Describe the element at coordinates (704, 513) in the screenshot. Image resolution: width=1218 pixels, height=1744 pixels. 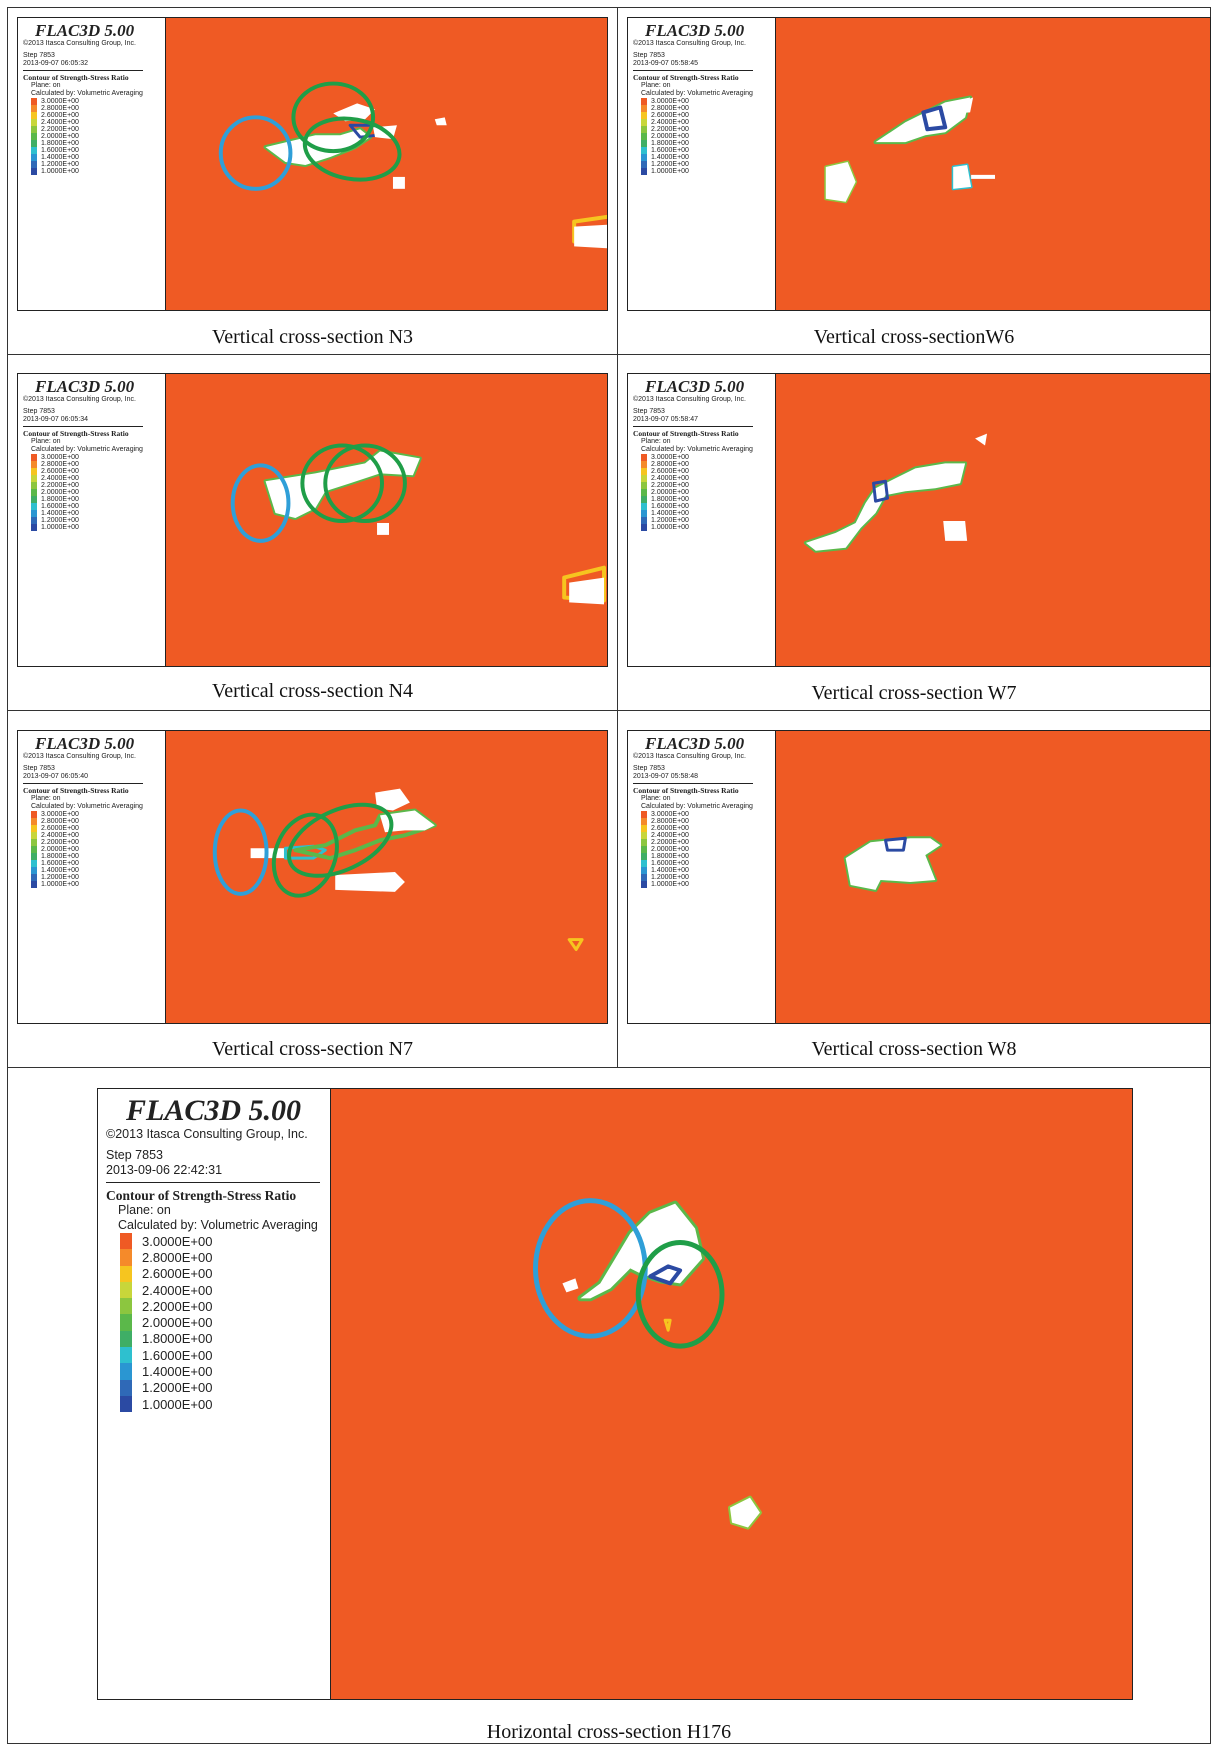
I see `legend-scale-item: 1.4000E+00` at that location.